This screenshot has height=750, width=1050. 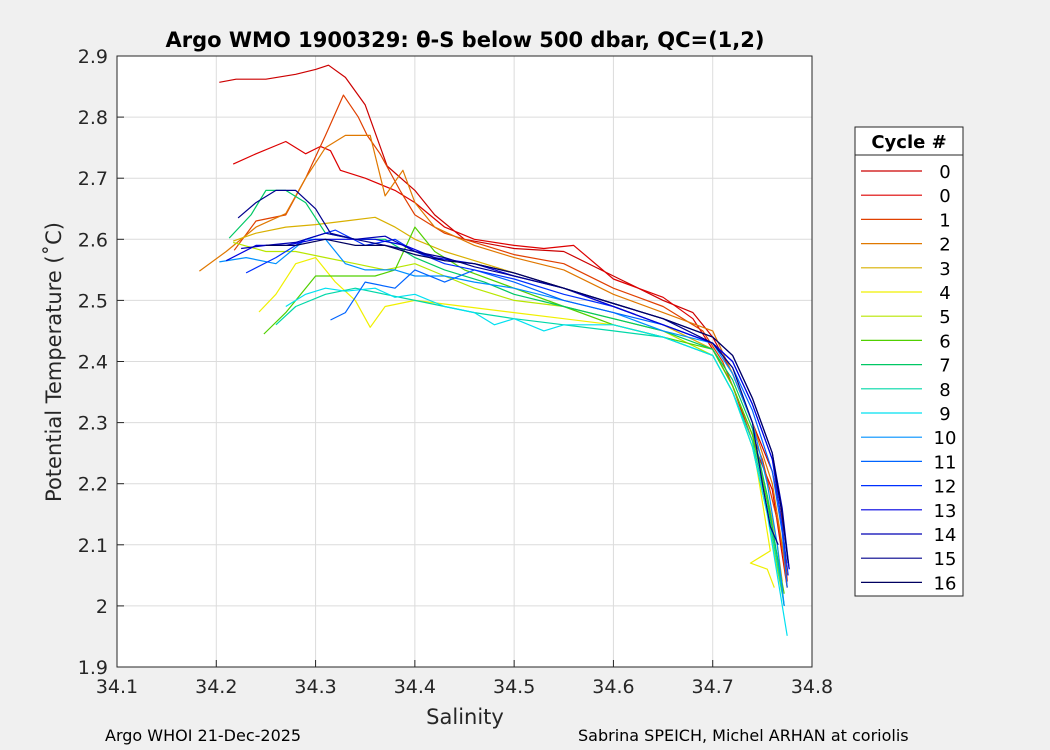 I want to click on y-tick-labels: 1.9 2 2.1 2.2 2.3 2.4 2.5 2.6 2.7 2.8 2.9, so click(x=93, y=362).